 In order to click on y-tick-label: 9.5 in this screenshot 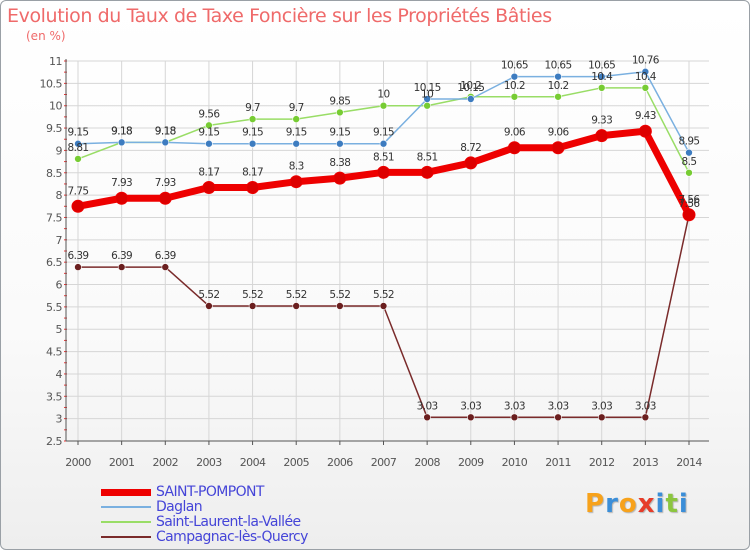, I will do `click(54, 128)`.